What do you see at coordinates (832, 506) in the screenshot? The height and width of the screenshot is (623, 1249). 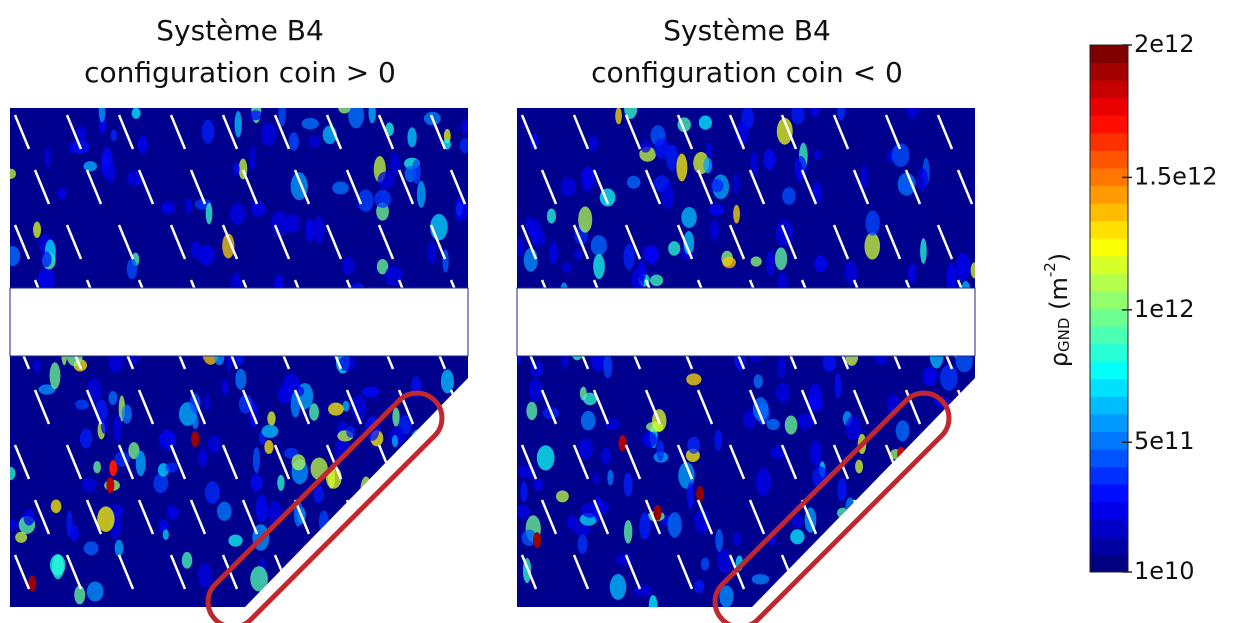 I see `highlight` at bounding box center [832, 506].